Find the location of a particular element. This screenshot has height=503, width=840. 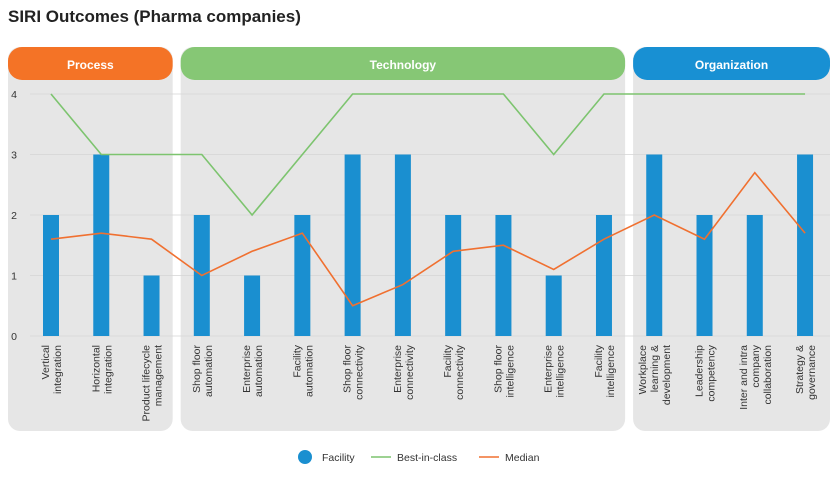

x-tick-label: Product lifecyclemanagement is located at coordinates (153, 383).